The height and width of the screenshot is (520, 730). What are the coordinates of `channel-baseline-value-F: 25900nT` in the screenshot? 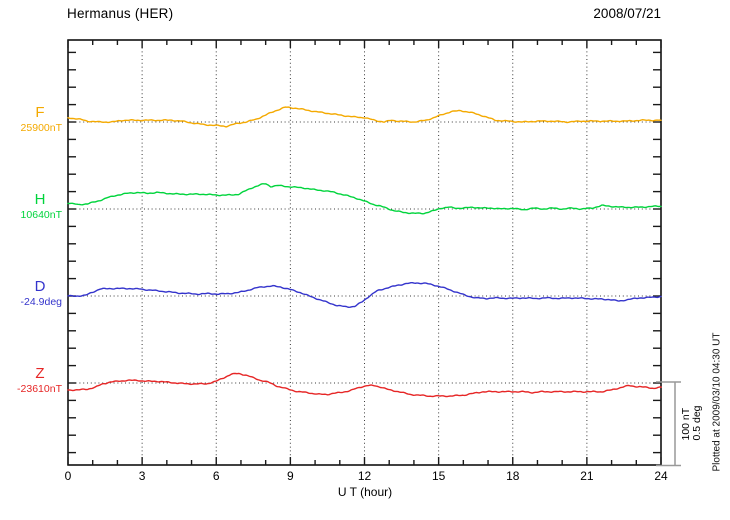 It's located at (41, 128).